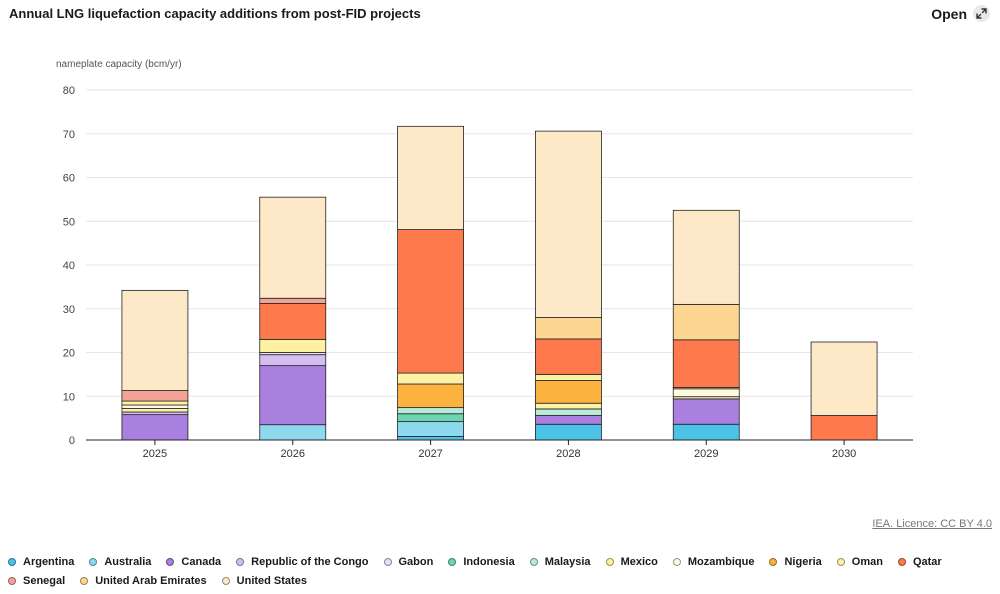  Describe the element at coordinates (69, 222) in the screenshot. I see `y-tick-label: 50` at that location.